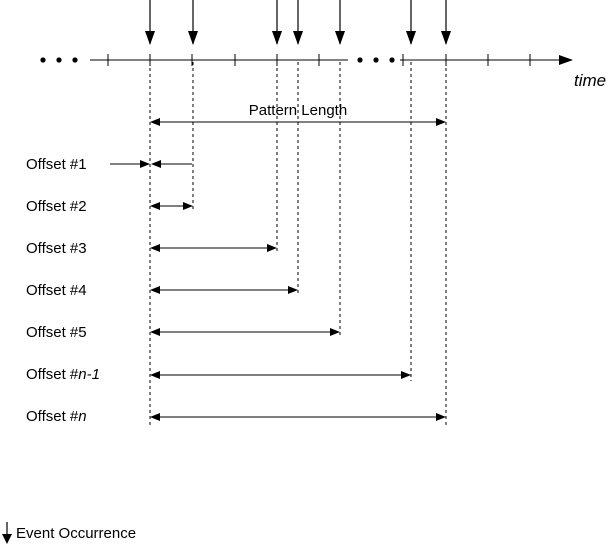 The image size is (614, 547). What do you see at coordinates (59, 60) in the screenshot?
I see `ellipsis-left` at bounding box center [59, 60].